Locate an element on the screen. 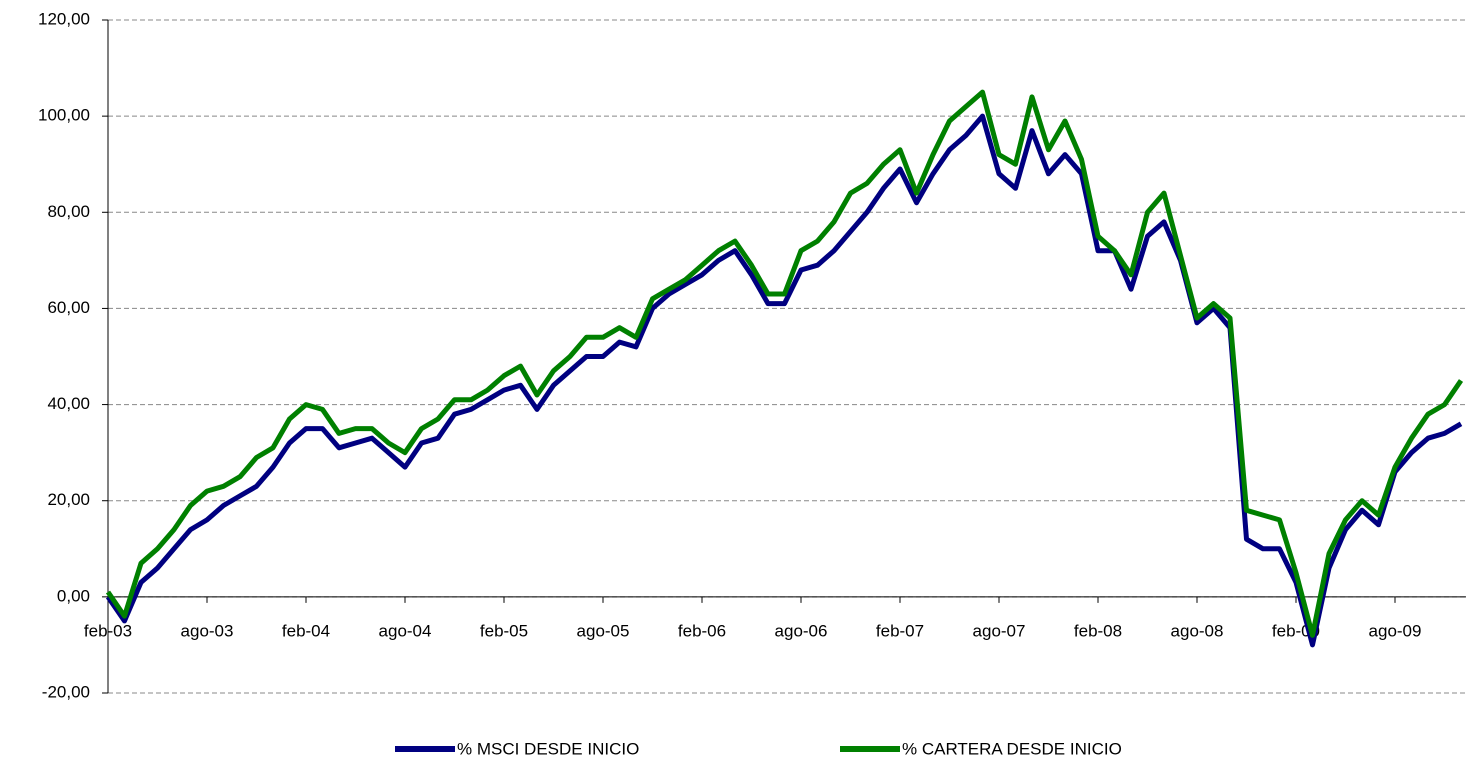  x-tick-label: feb-03 is located at coordinates (108, 630).